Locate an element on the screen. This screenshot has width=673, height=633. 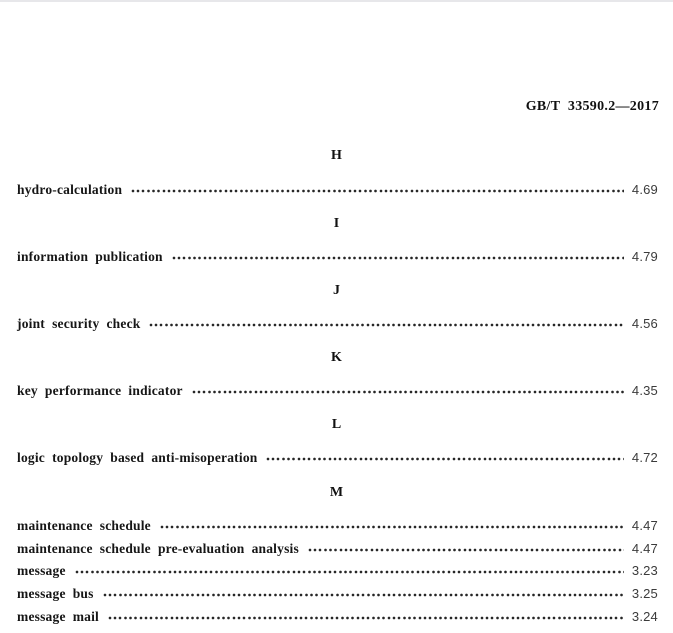
clause-number: 3.23 is located at coordinates (644, 570).